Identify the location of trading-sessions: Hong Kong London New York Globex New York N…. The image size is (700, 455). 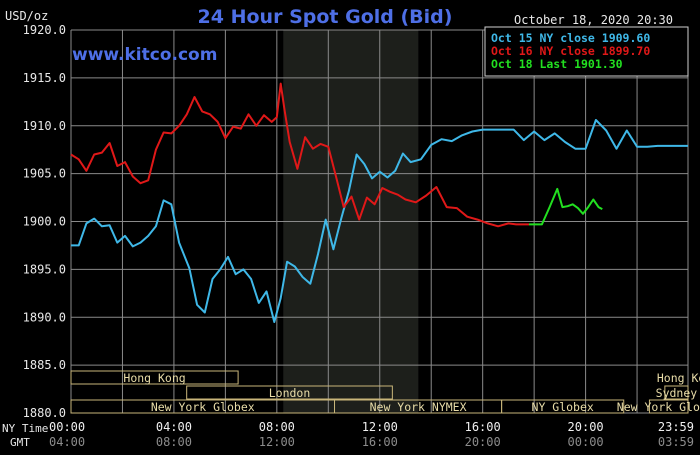
(385, 392).